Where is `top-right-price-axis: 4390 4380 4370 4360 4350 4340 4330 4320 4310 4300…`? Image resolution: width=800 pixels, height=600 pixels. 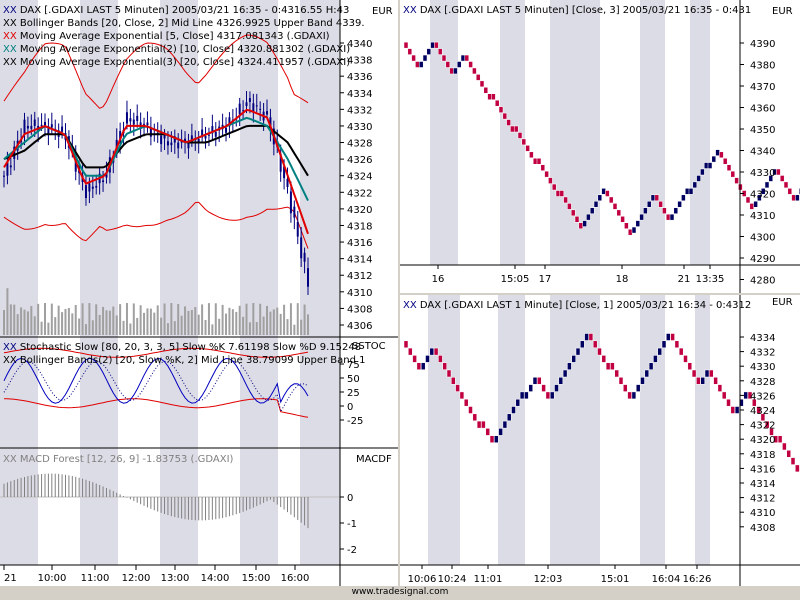
top-right-price-axis: 4390 4380 4370 4360 4350 4340 4330 4320 4310 4300… is located at coordinates (757, 163).